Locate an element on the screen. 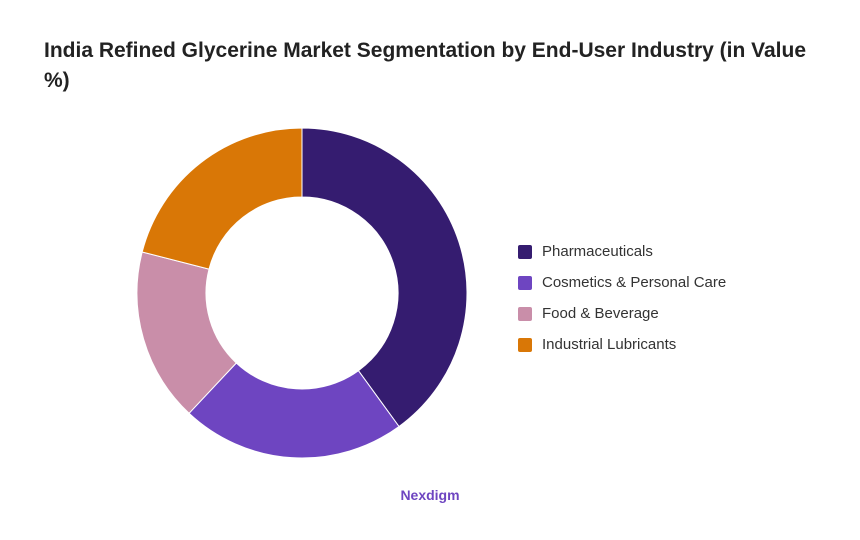 This screenshot has height=540, width=860. legend-label: Industrial Lubricants is located at coordinates (609, 344).